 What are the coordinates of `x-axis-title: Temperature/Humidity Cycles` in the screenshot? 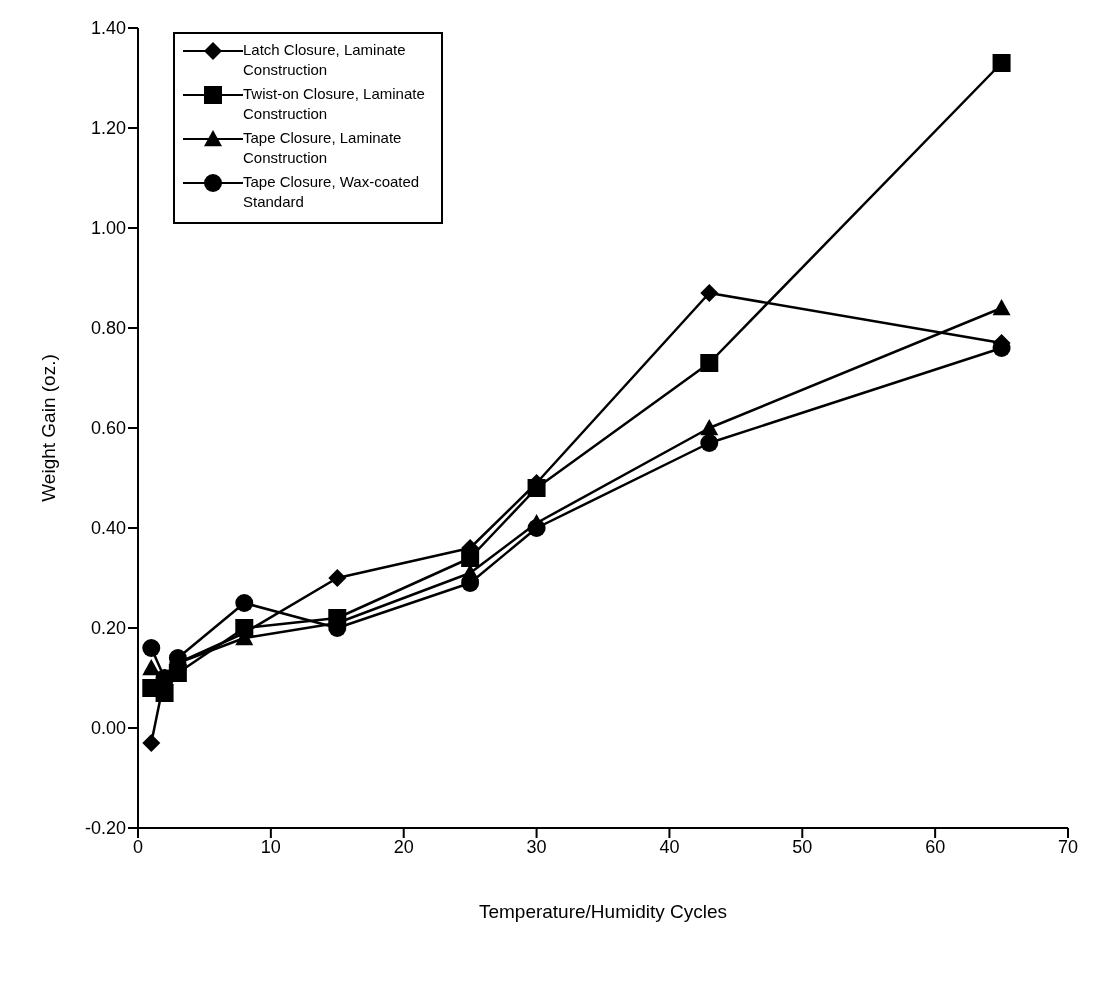 It's located at (603, 911).